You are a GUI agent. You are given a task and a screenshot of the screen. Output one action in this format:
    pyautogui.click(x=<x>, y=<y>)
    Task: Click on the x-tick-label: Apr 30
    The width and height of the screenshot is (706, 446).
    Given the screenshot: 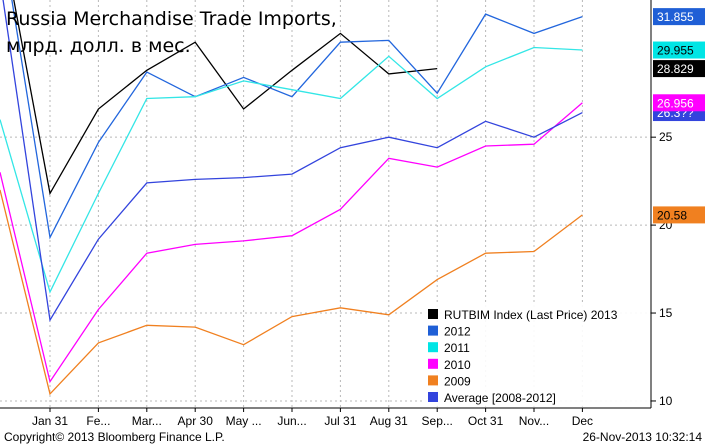 What is the action you would take?
    pyautogui.click(x=196, y=421)
    